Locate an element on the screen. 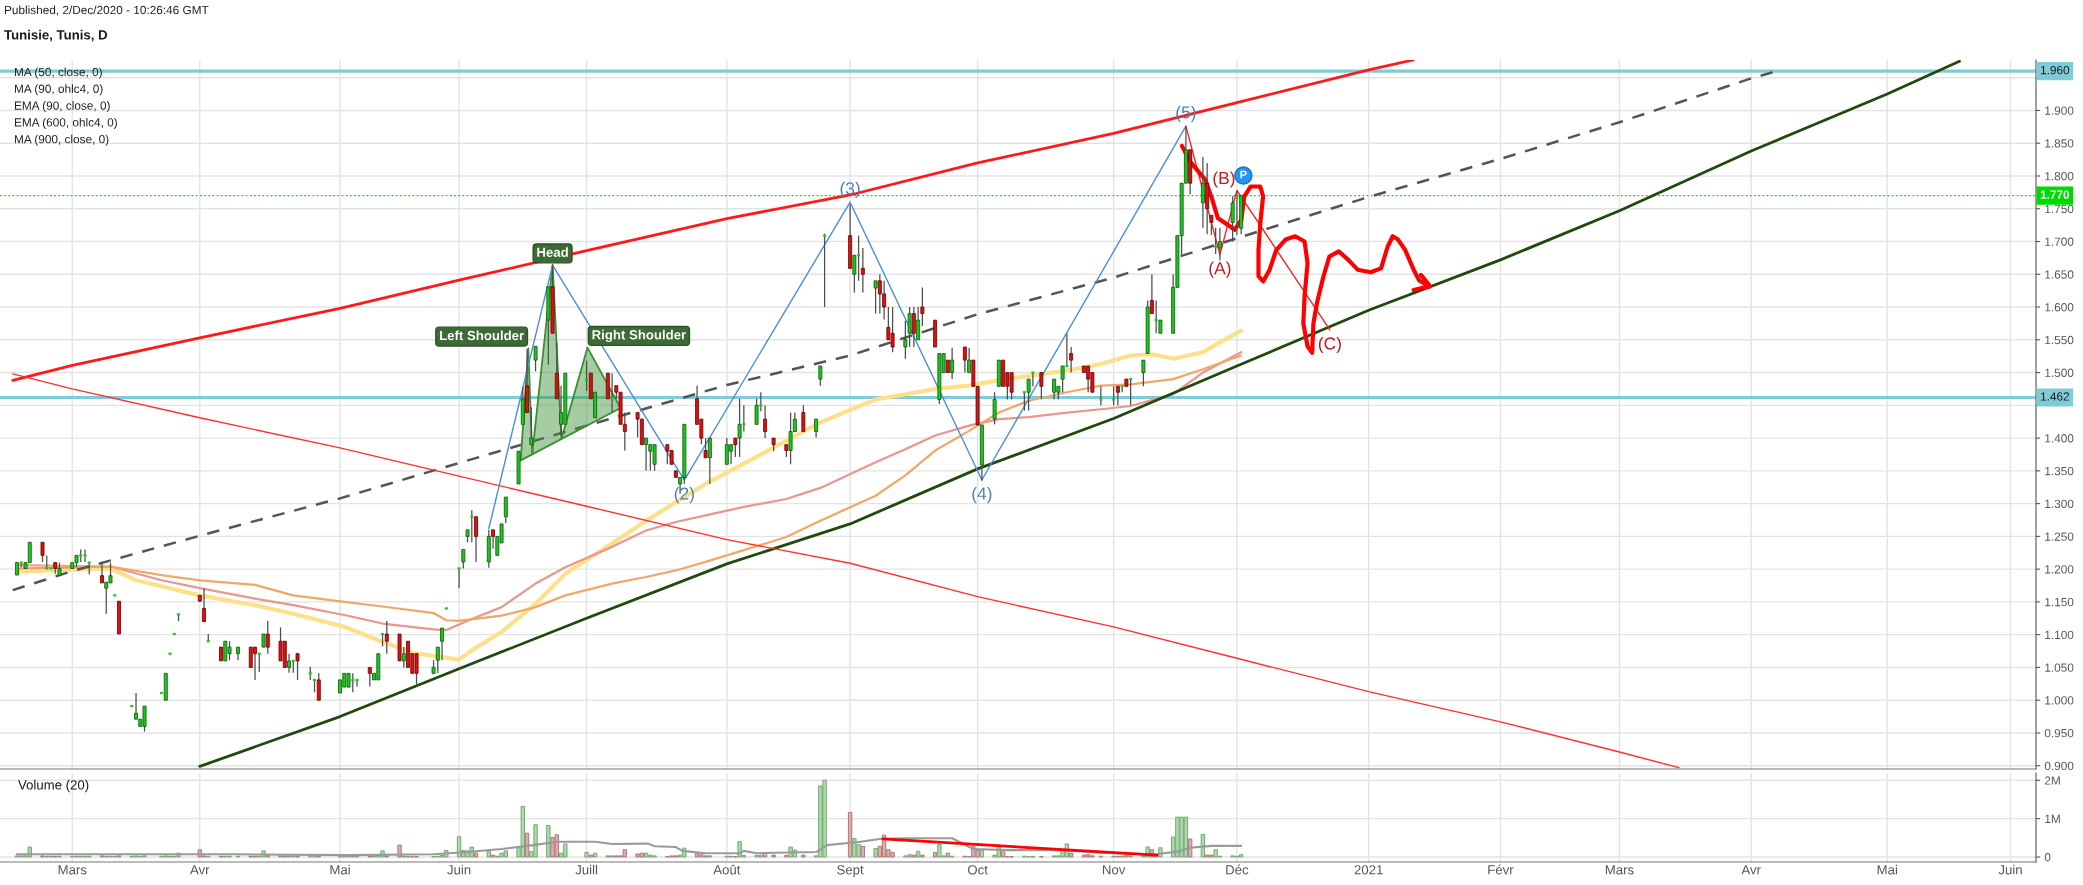  annotation: (A) is located at coordinates (1220, 269).